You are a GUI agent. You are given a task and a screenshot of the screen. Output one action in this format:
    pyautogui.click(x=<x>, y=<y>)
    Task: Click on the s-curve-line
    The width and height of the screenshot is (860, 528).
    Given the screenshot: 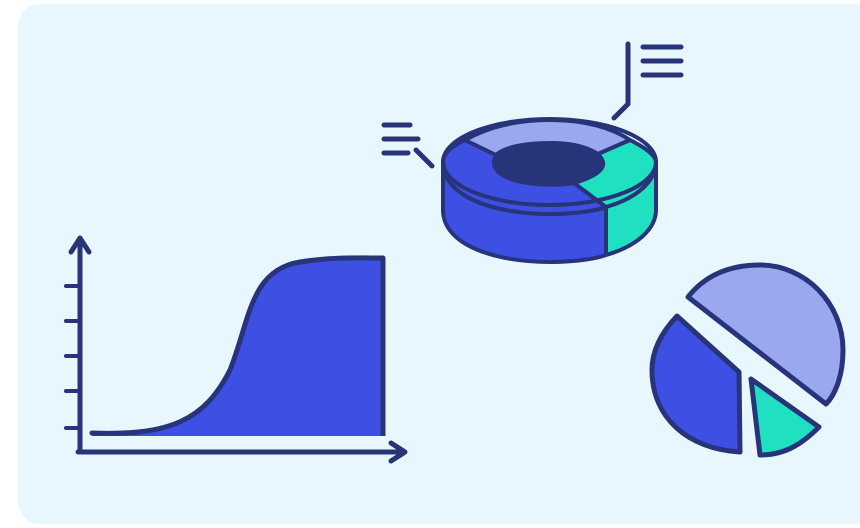 What is the action you would take?
    pyautogui.click(x=237, y=345)
    